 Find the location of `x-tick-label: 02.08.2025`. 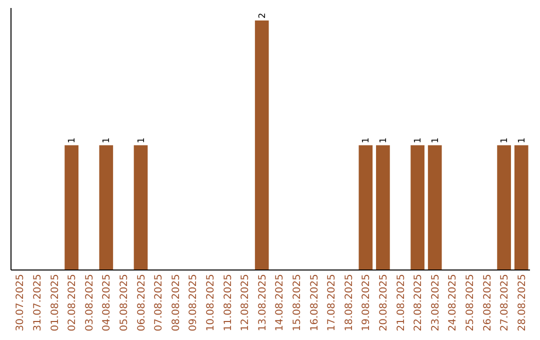

x-tick-label: 02.08.2025 is located at coordinates (72, 303).